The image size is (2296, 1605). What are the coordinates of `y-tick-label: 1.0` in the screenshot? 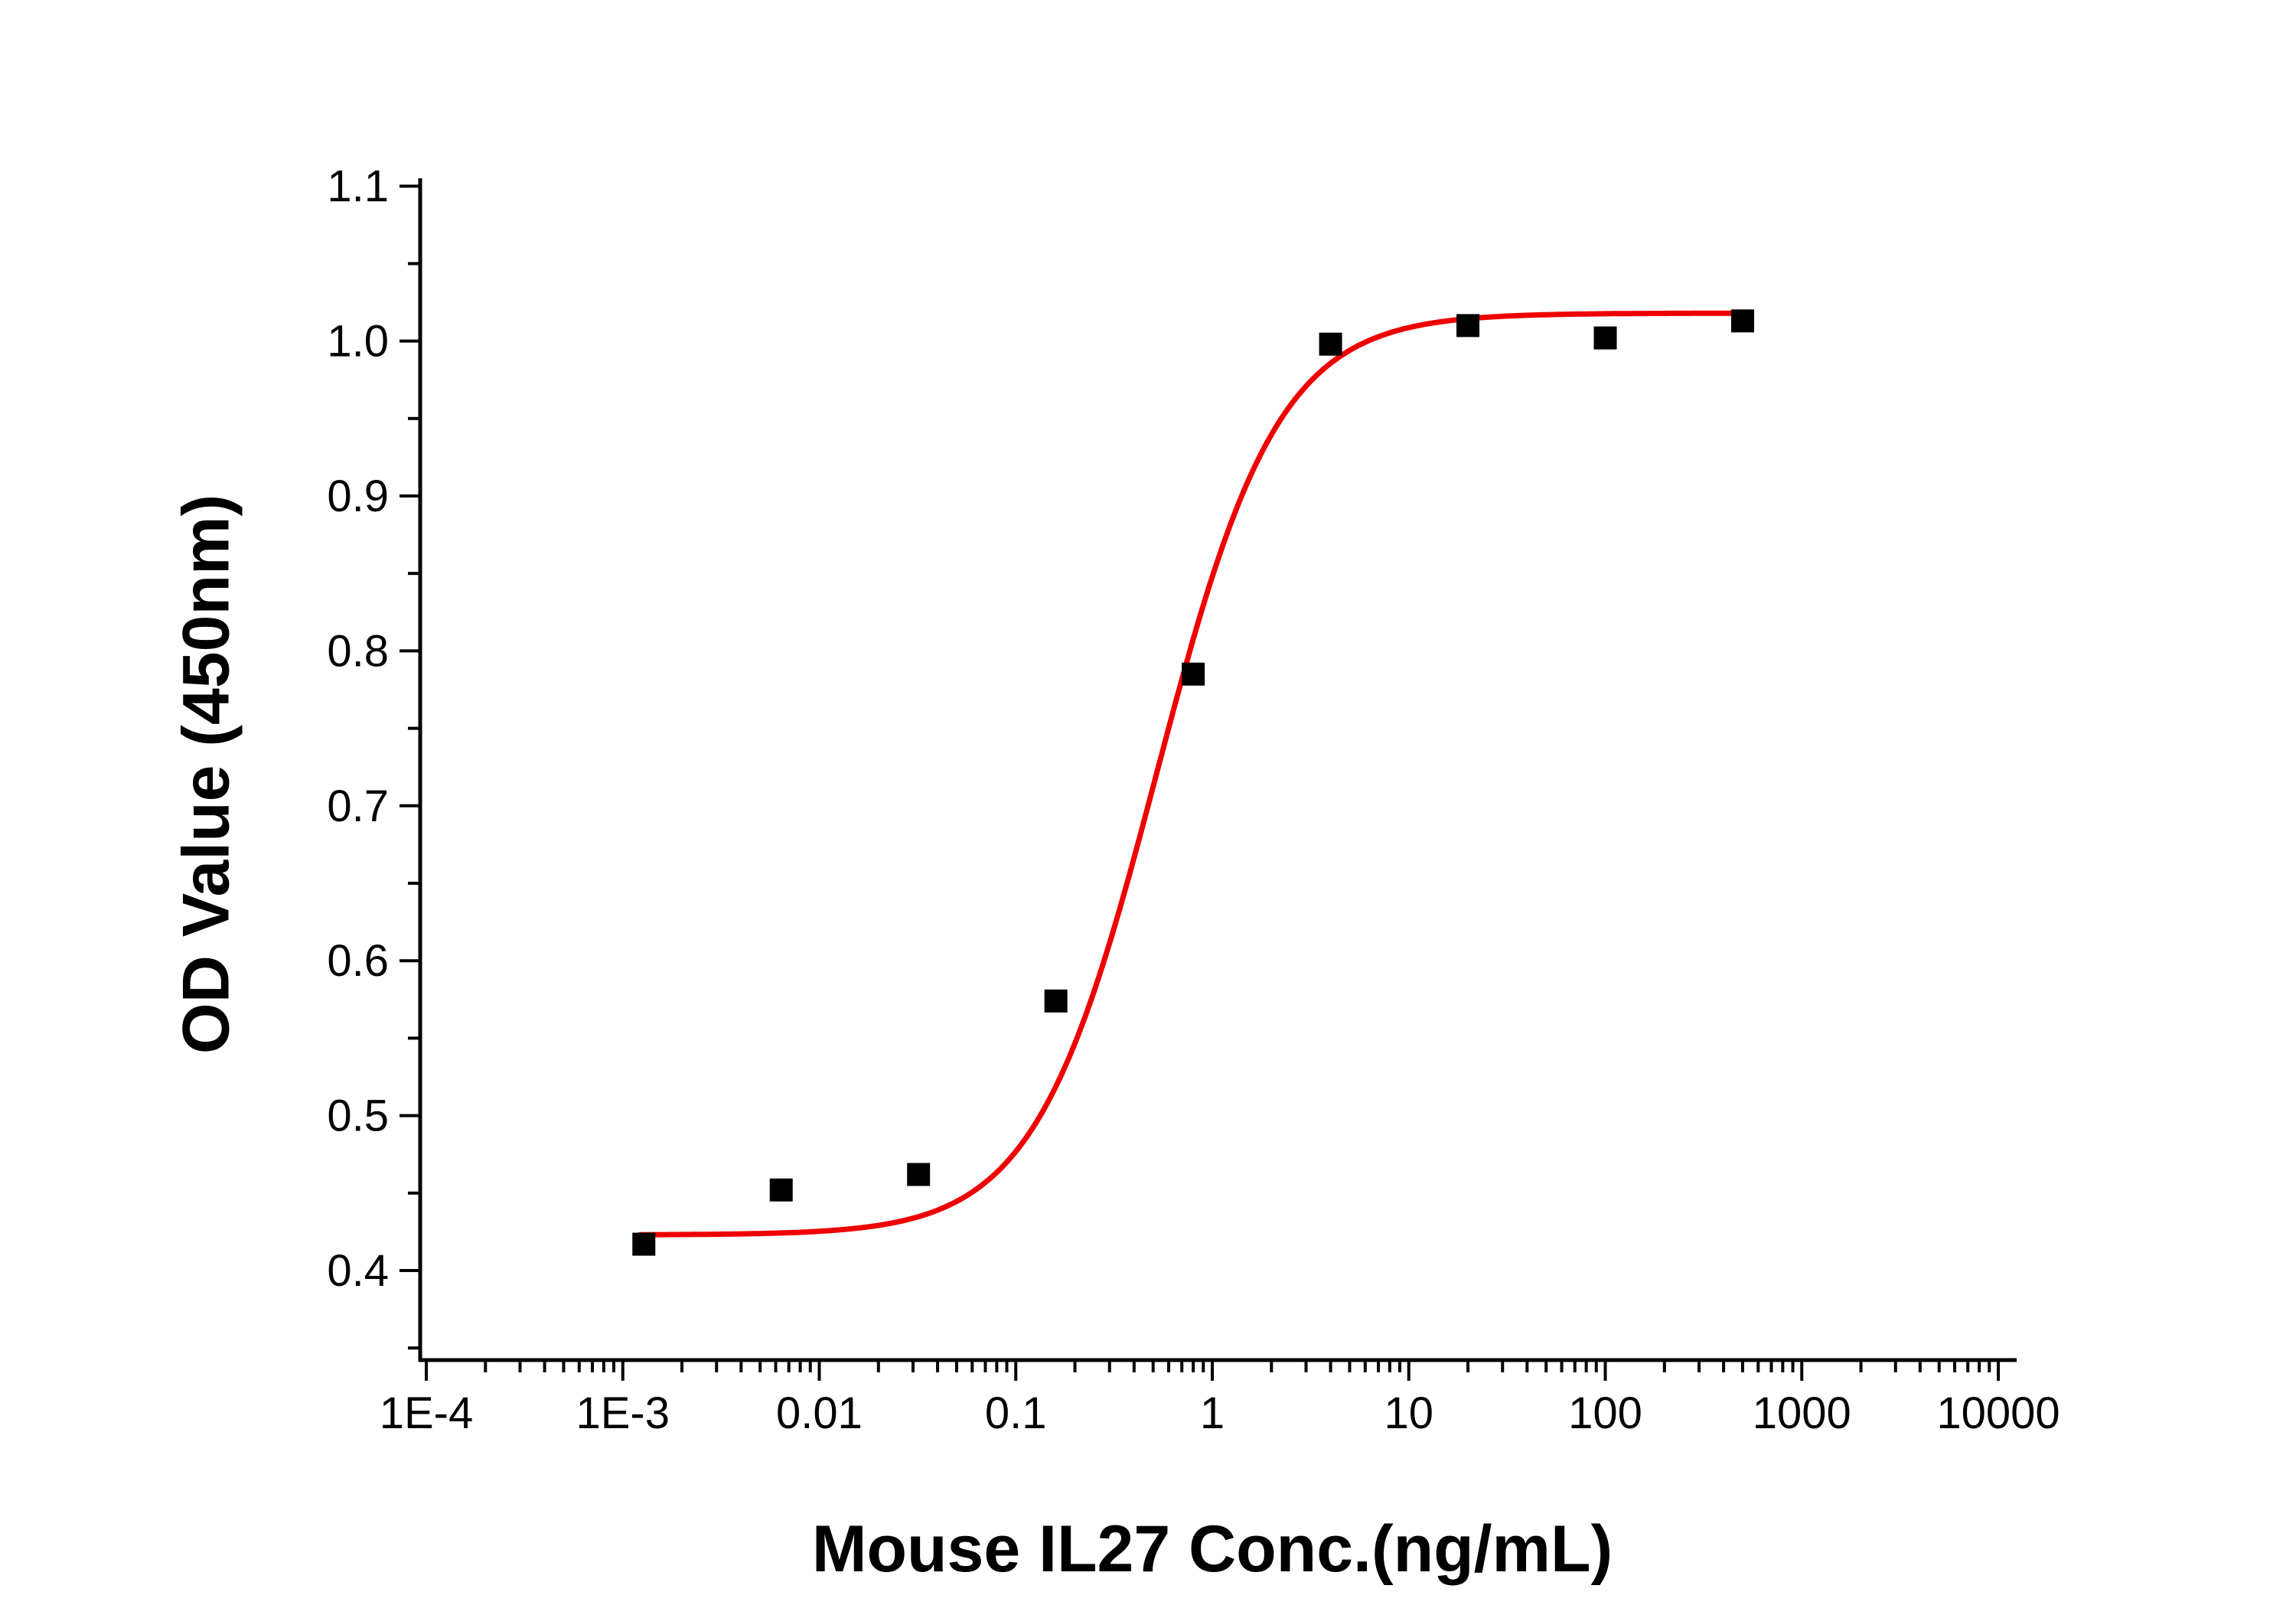 It's located at (358, 342).